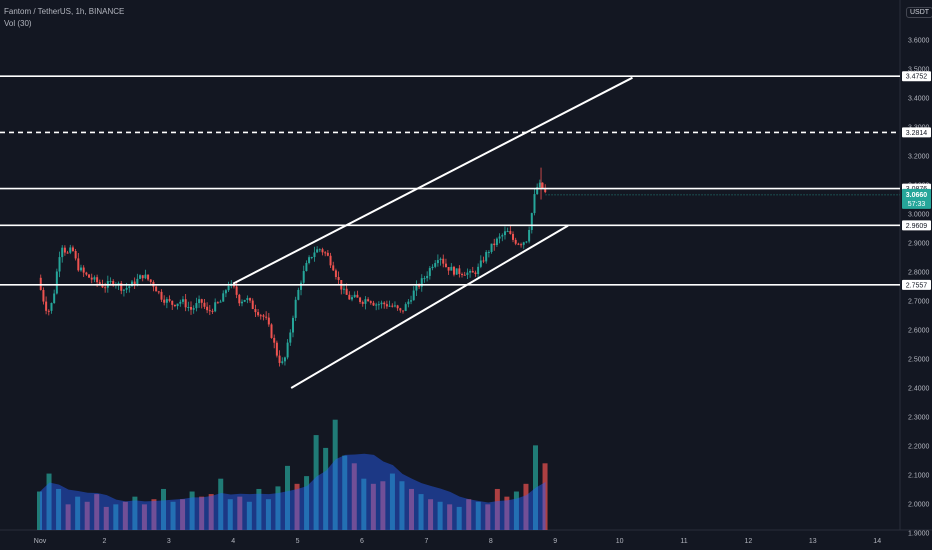 The image size is (932, 550). I want to click on price-axis-tick-label: 2.1000, so click(919, 476).